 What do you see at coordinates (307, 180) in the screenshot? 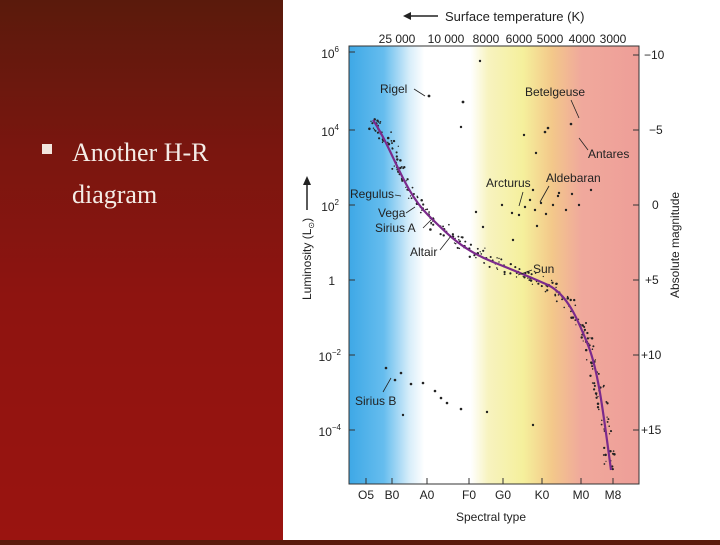
I see `left-axis-arrowhead` at bounding box center [307, 180].